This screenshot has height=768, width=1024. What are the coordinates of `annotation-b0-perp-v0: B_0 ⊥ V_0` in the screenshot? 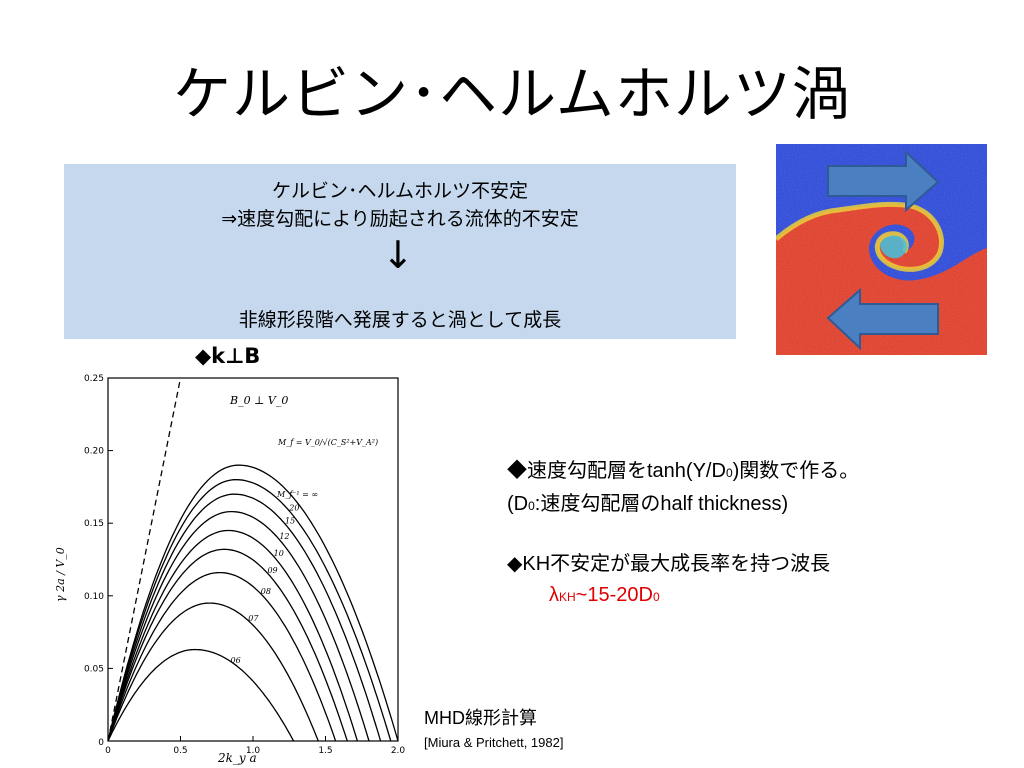 It's located at (258, 400).